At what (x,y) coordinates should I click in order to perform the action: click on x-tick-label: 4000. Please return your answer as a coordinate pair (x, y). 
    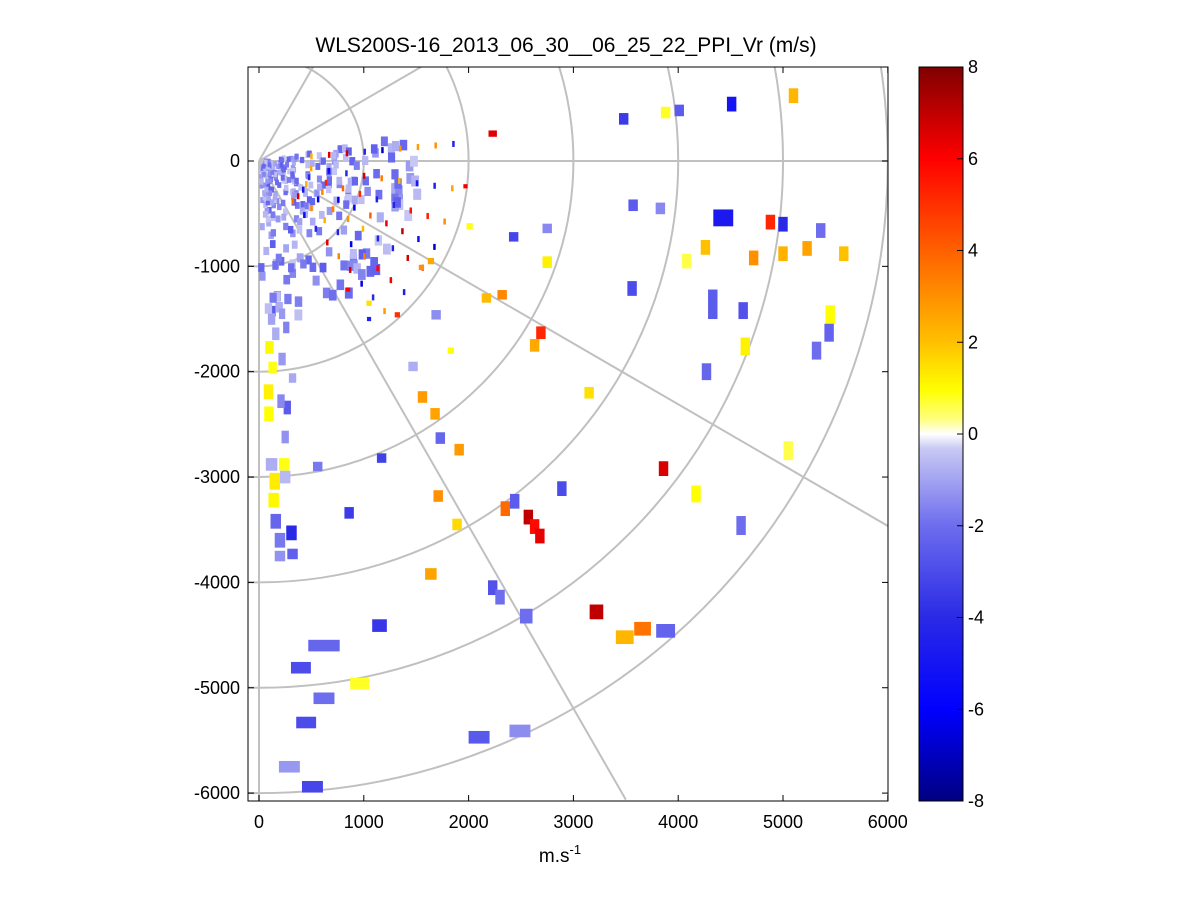
    Looking at the image, I should click on (678, 822).